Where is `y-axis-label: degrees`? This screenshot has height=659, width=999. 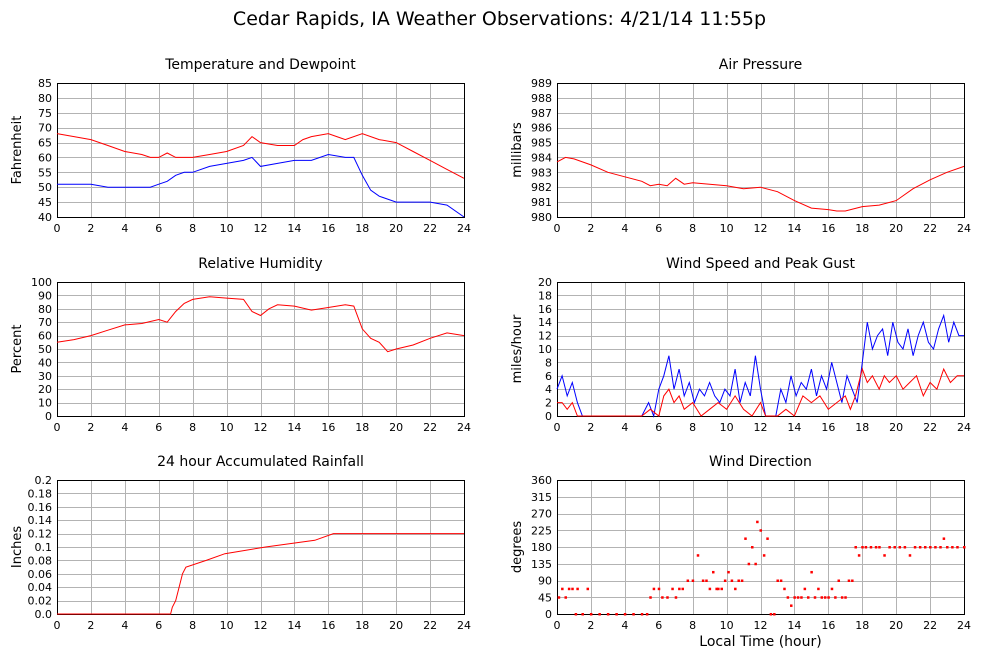
y-axis-label: degrees is located at coordinates (517, 547).